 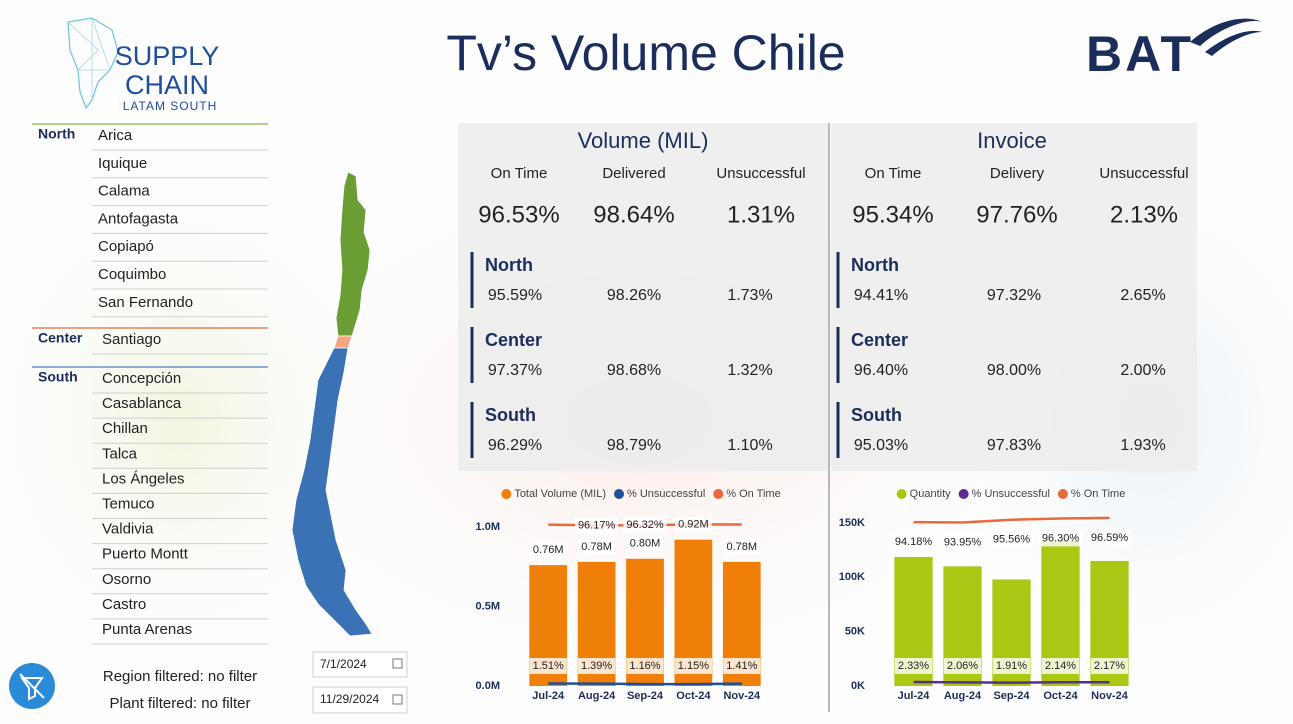 I want to click on filter-icon, so click(x=32, y=686).